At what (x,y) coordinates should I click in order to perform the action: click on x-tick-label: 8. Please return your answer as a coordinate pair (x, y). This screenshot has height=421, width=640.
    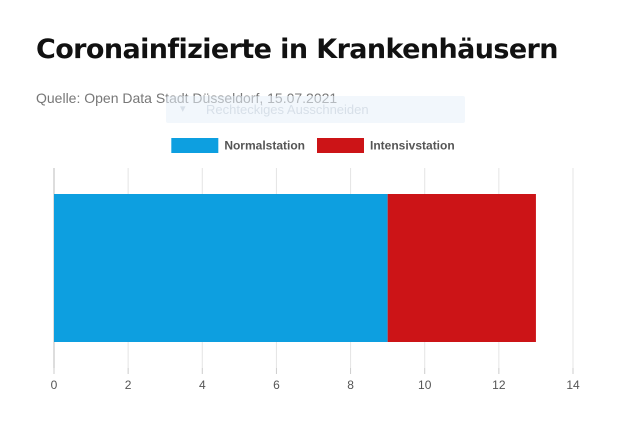
    Looking at the image, I should click on (350, 385).